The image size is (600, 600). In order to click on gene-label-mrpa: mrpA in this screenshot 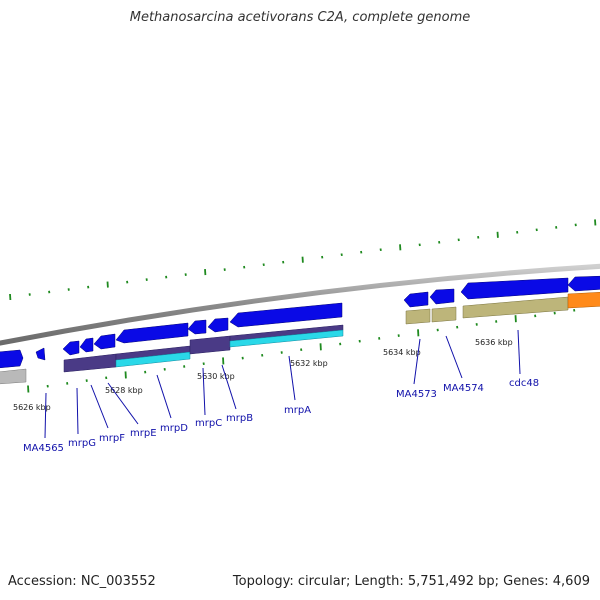, I will do `click(297, 410)`.